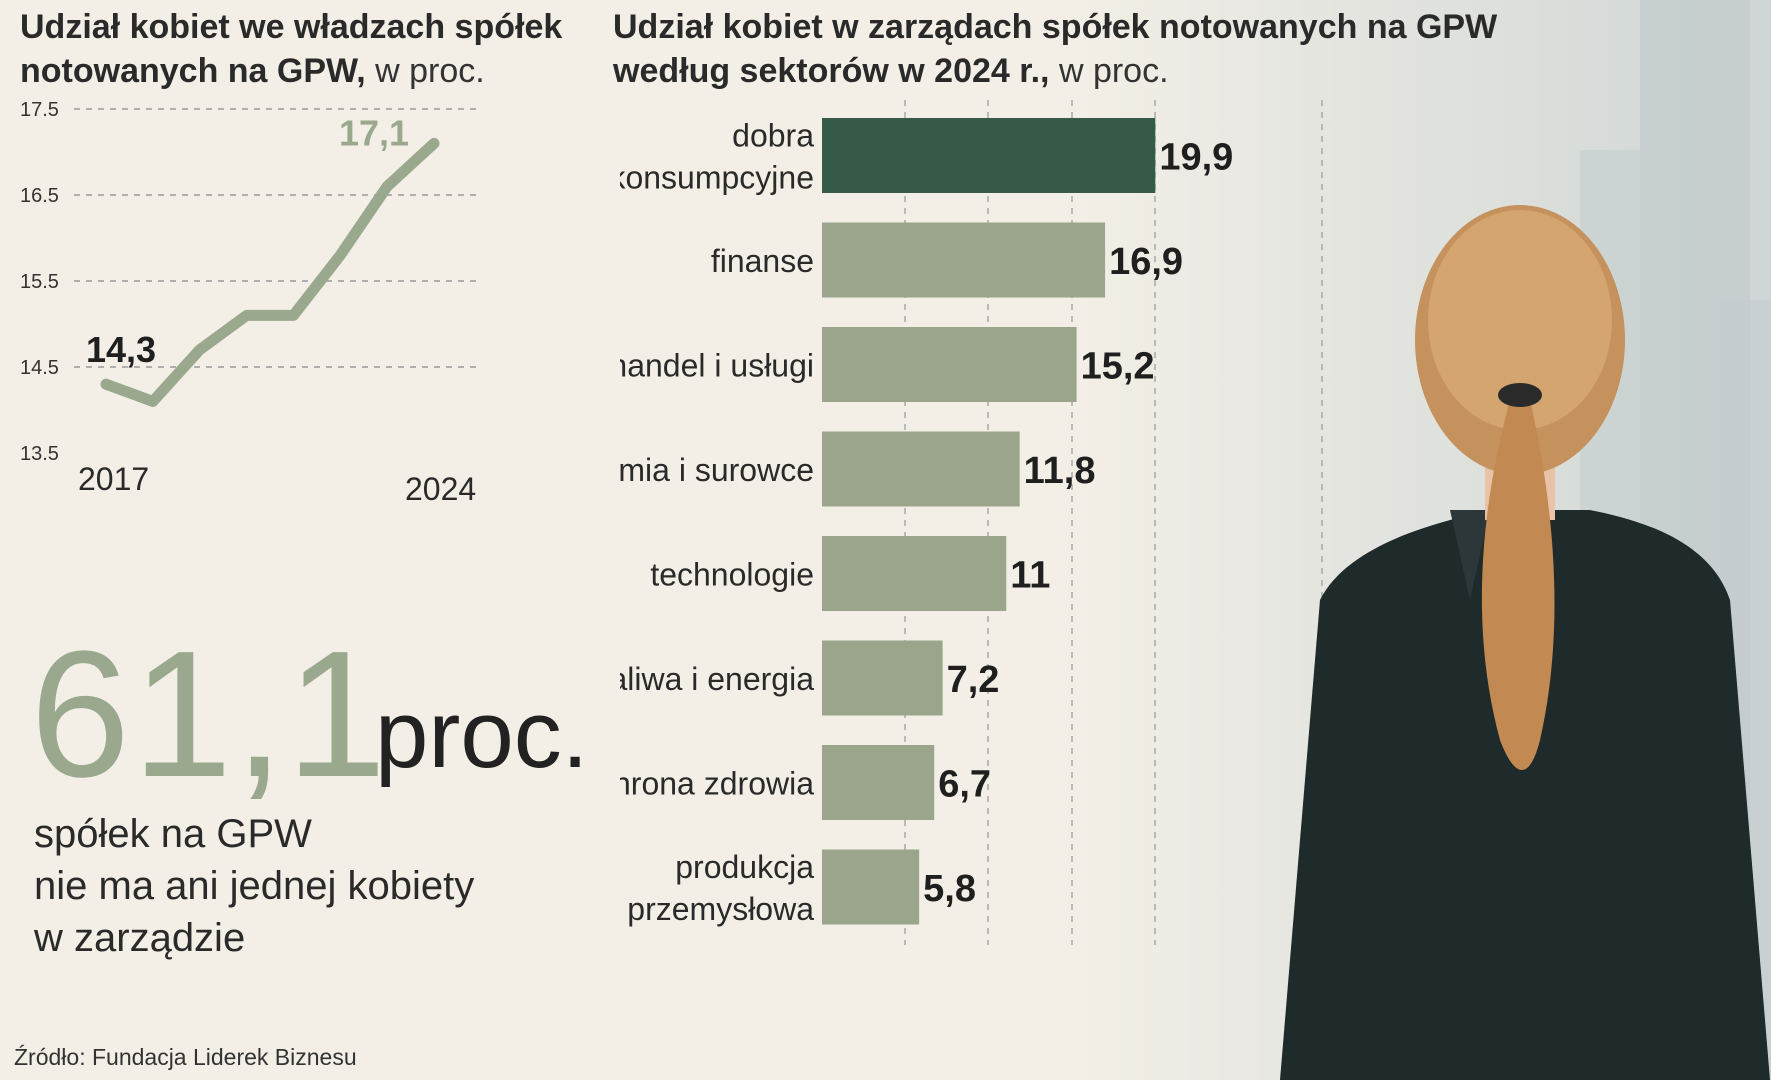  I want to click on y-tick-label: 14.5, so click(39, 368).